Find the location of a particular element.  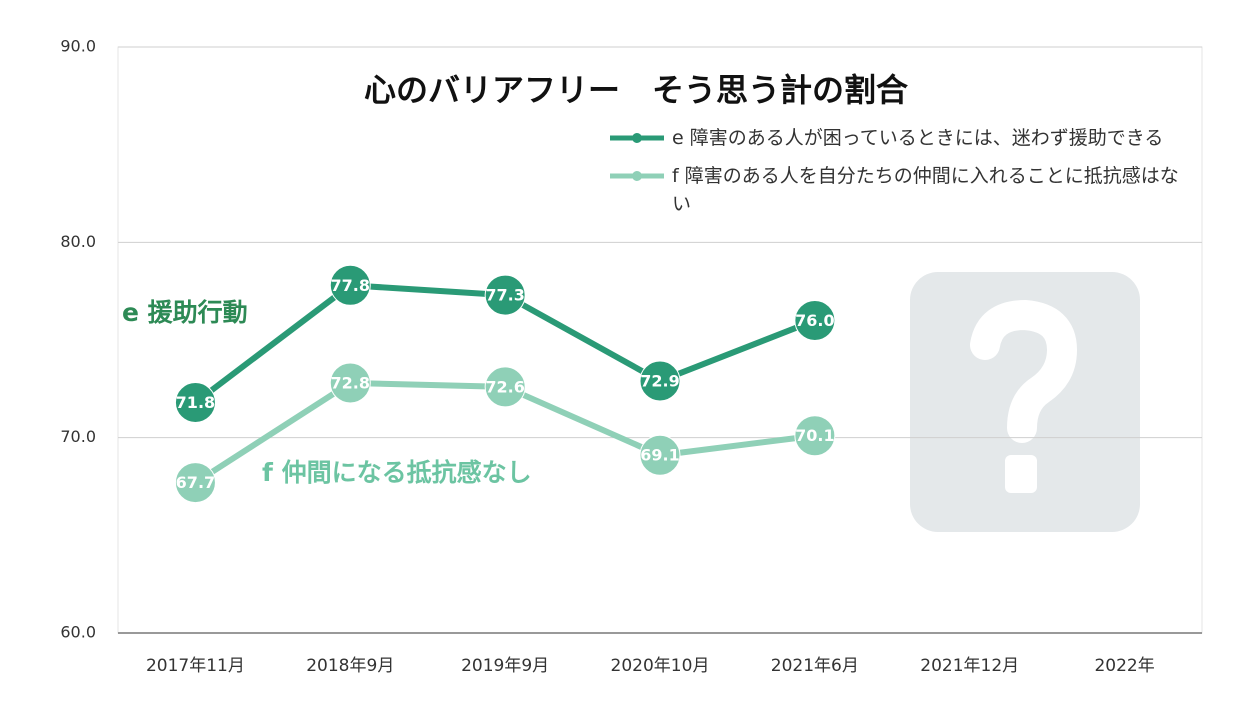

legend-label: f 障害のある人を自分たちの仲間に入れることに抵抗感はない is located at coordinates (925, 190).